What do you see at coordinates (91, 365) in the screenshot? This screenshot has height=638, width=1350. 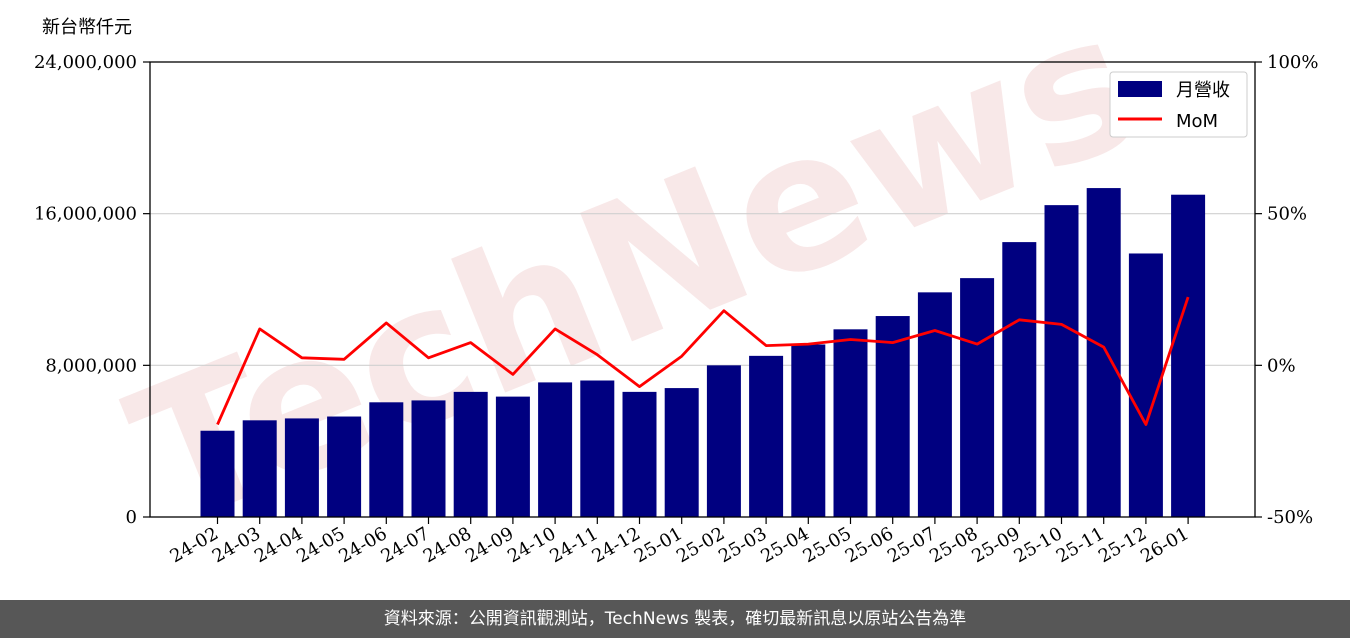 I see `left-tick-label: 8,000,000` at bounding box center [91, 365].